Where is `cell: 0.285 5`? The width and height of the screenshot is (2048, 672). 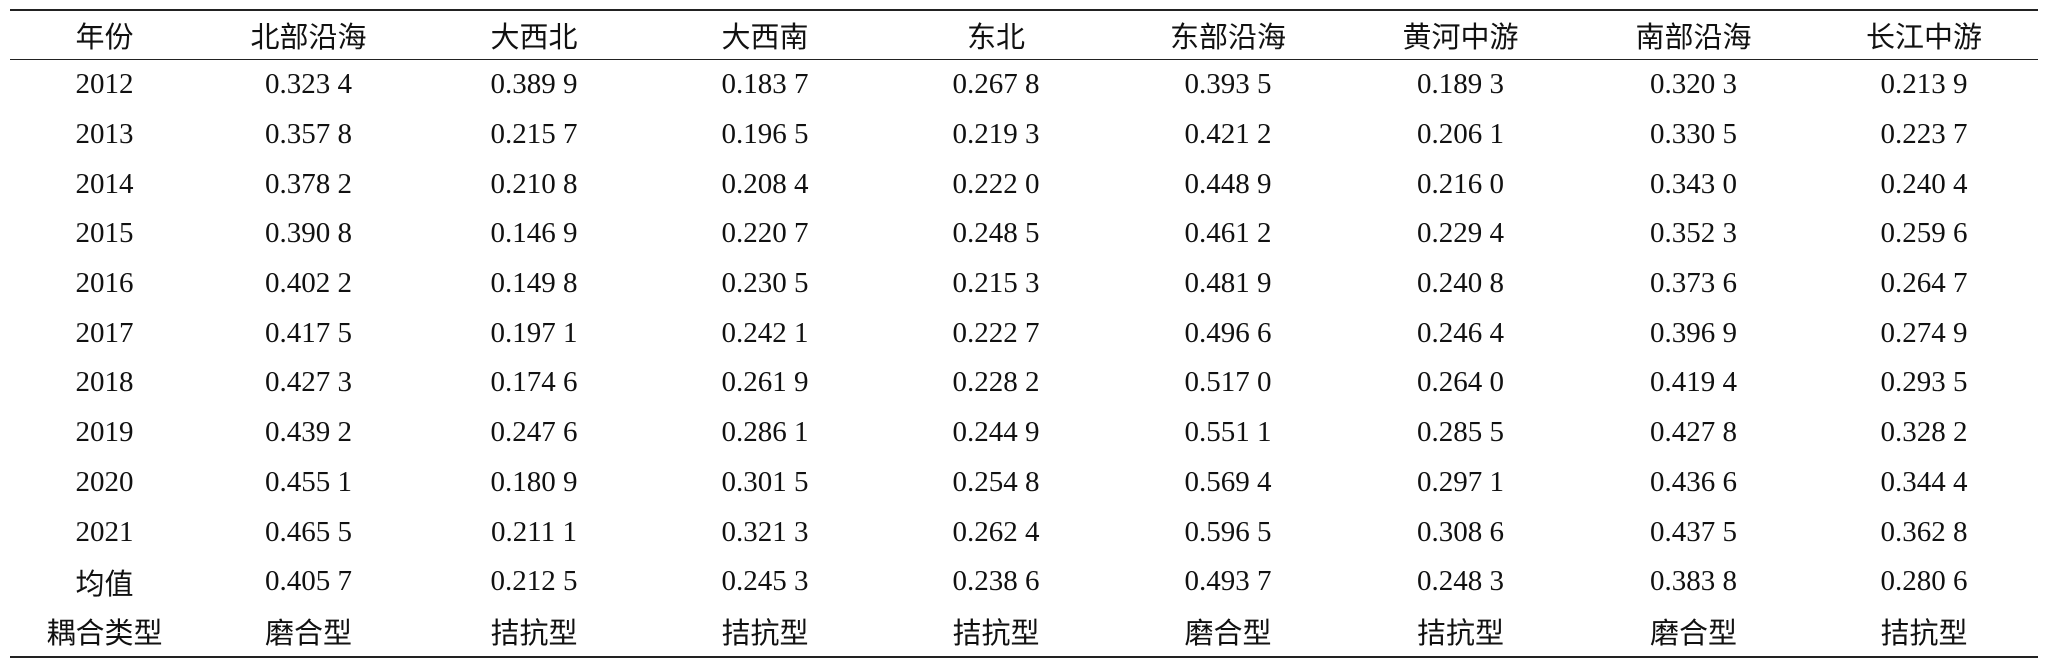 cell: 0.285 5 is located at coordinates (1460, 432).